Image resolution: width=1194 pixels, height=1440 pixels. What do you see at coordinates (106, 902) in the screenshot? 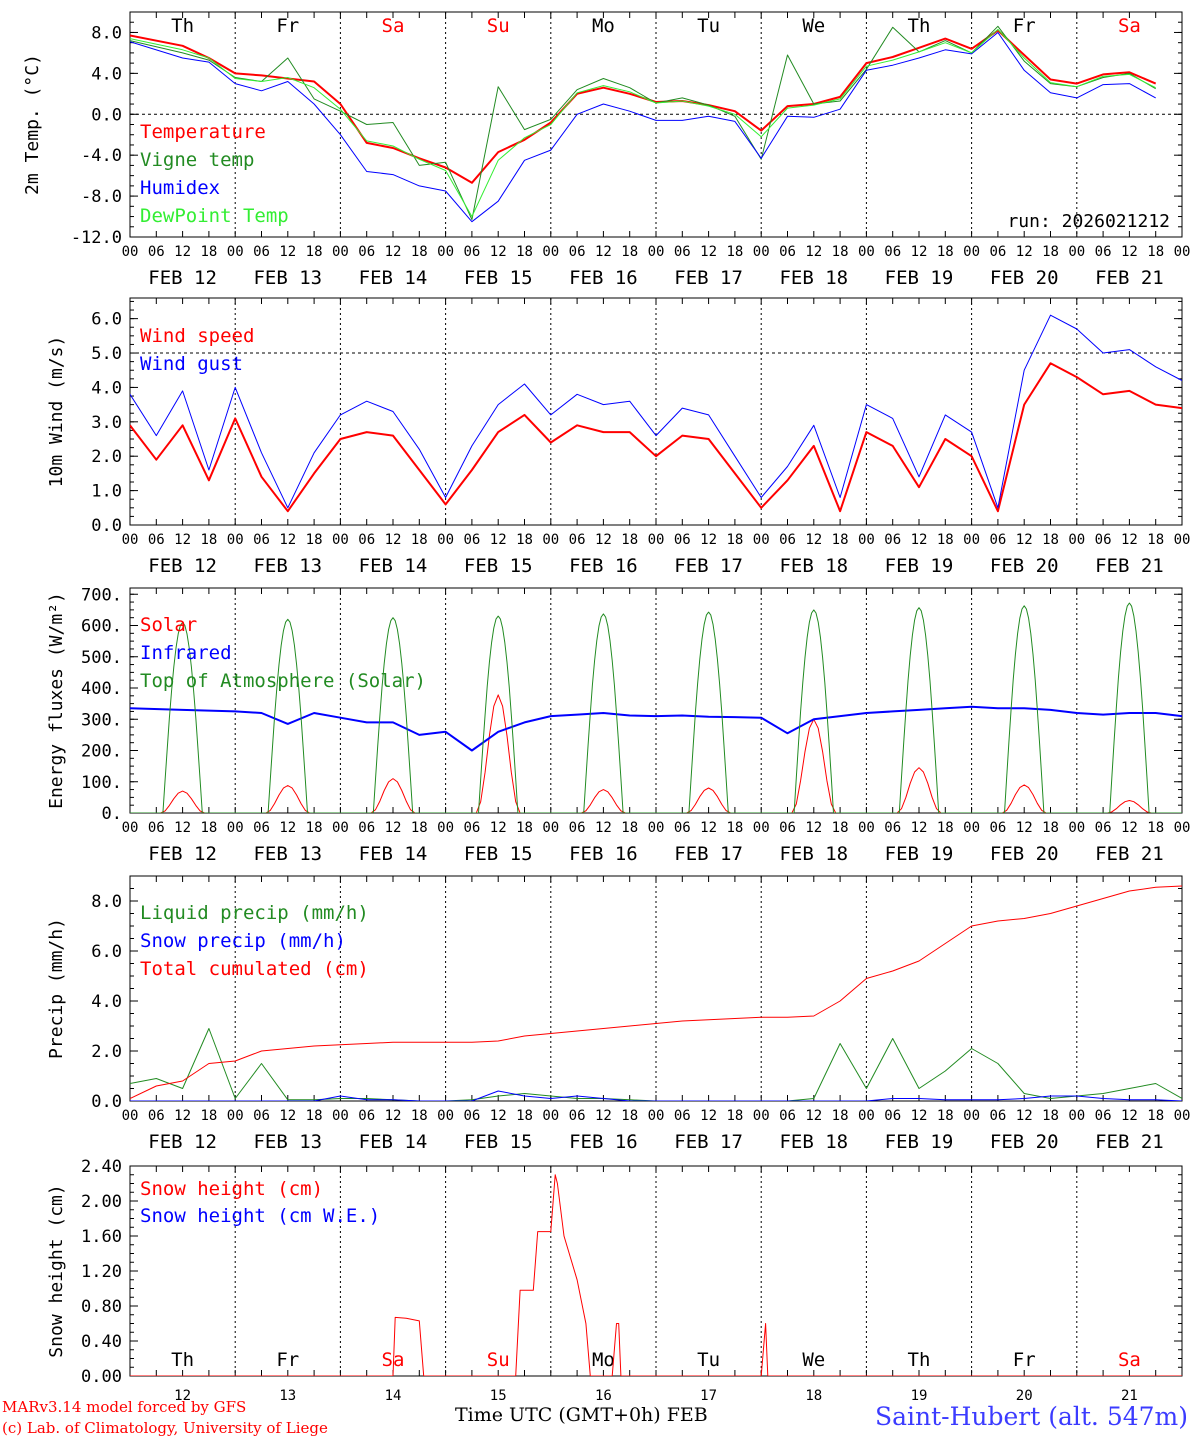
I see `y-tick-label: 8.0` at bounding box center [106, 902].